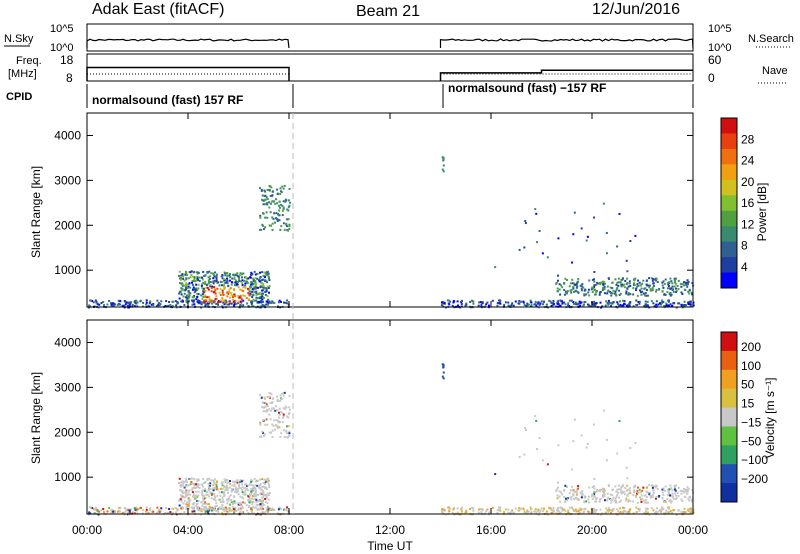  I want to click on velocity-colorbar-swatch, so click(729, 342).